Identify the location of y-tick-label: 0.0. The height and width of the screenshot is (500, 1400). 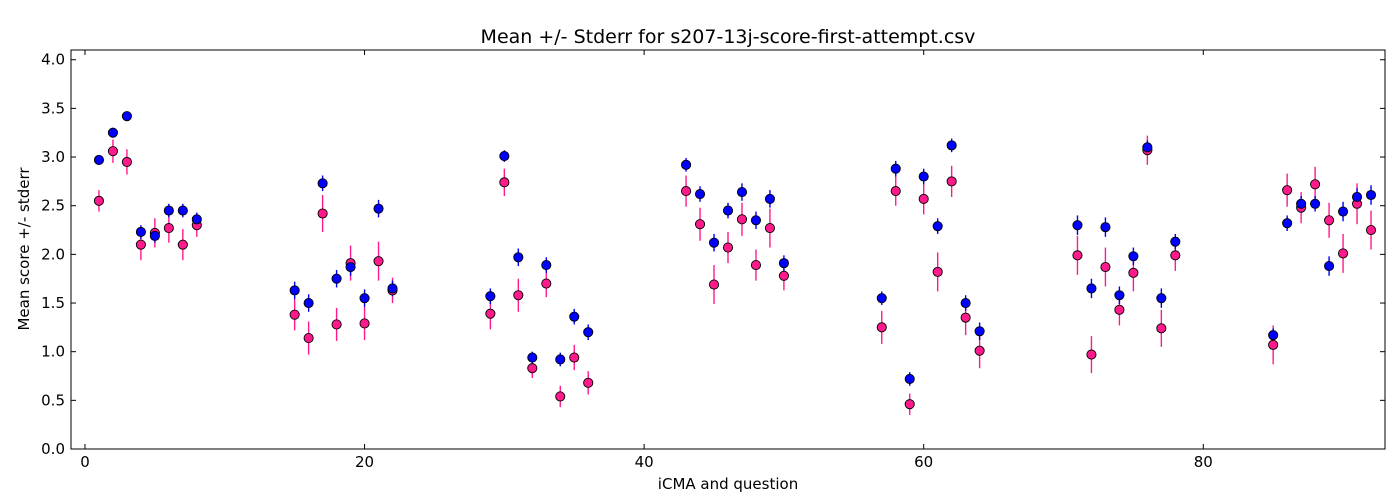
(53, 449).